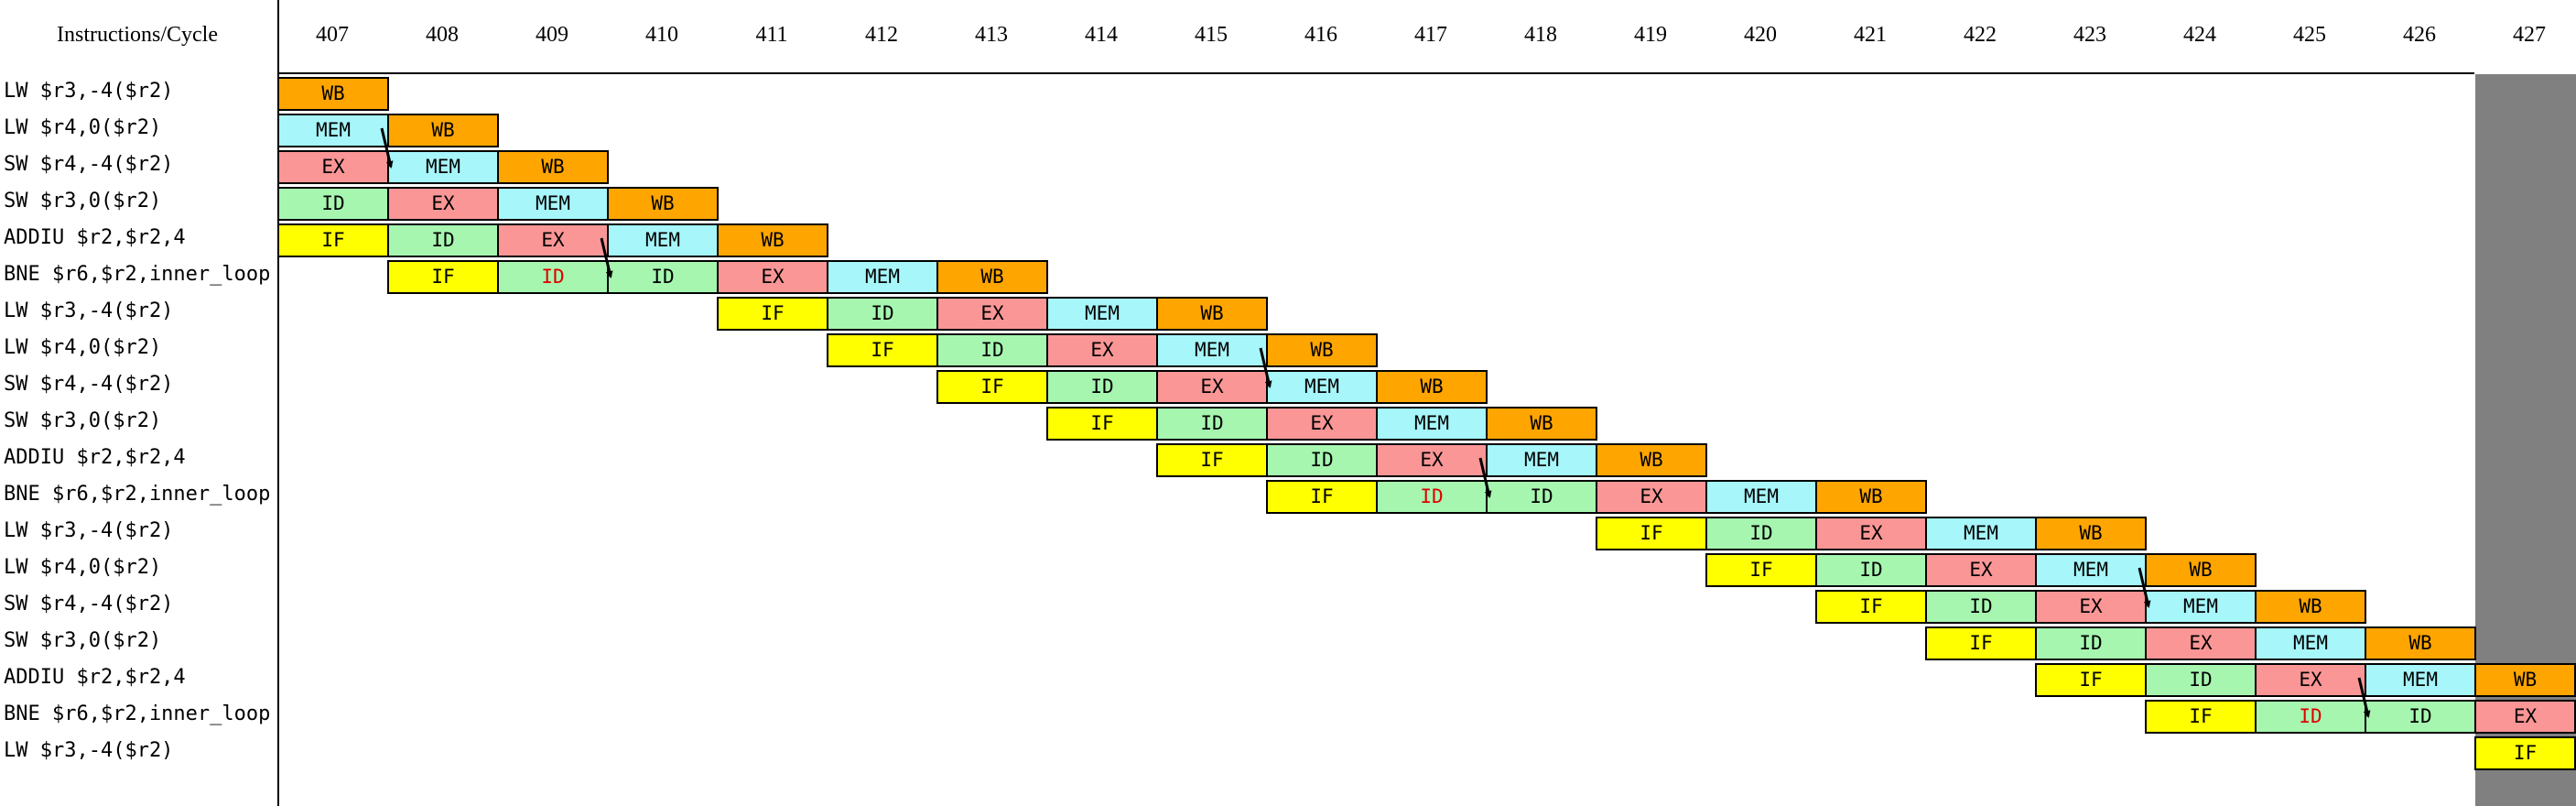 The height and width of the screenshot is (806, 2576). Describe the element at coordinates (1651, 35) in the screenshot. I see `cycle-label: 419` at that location.